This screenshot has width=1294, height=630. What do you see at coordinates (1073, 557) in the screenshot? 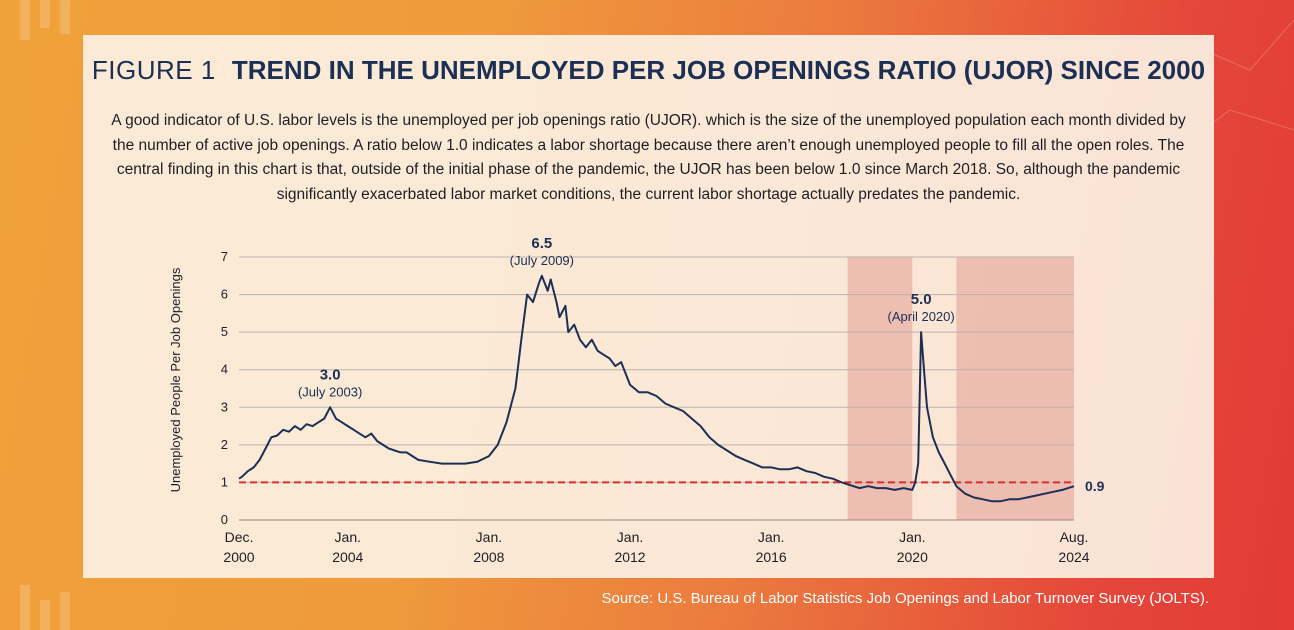
I see `x-tick-label: 2024` at bounding box center [1073, 557].